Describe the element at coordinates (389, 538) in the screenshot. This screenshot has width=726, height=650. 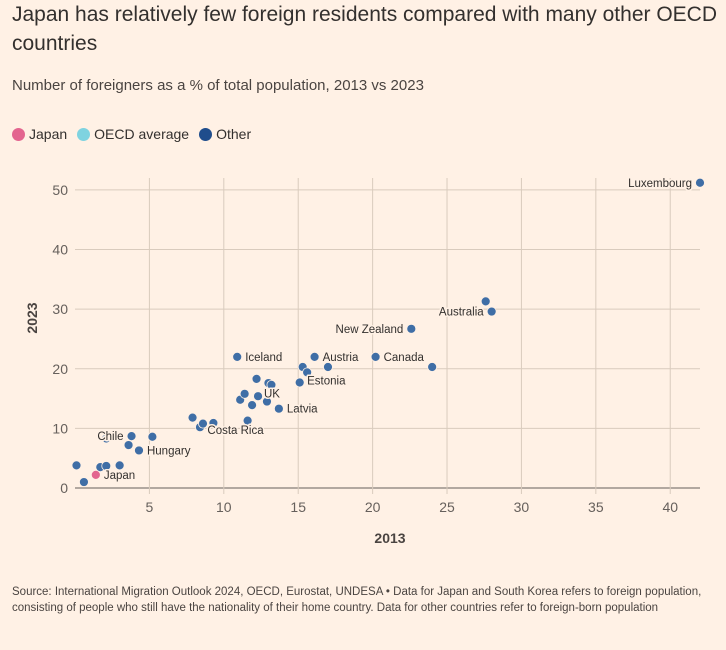
I see `x-axis-label: 2013` at that location.